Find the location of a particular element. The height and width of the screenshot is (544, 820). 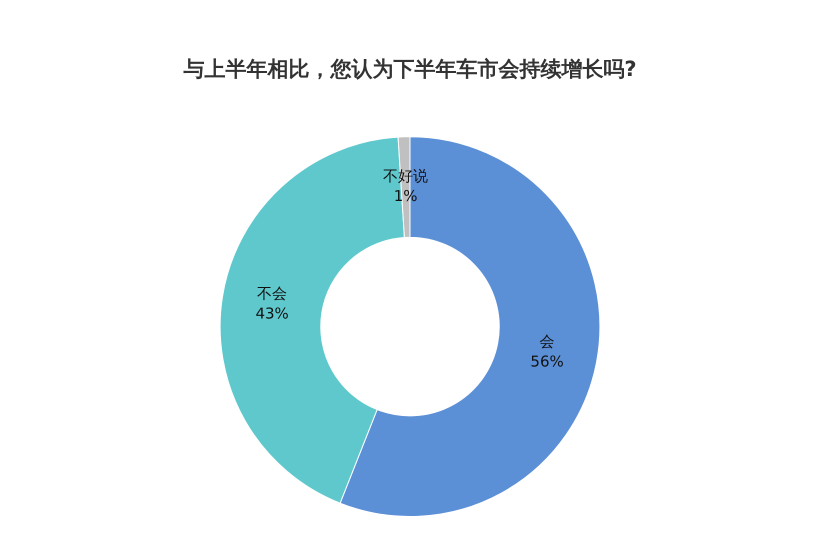

data-label: 56% is located at coordinates (547, 361).